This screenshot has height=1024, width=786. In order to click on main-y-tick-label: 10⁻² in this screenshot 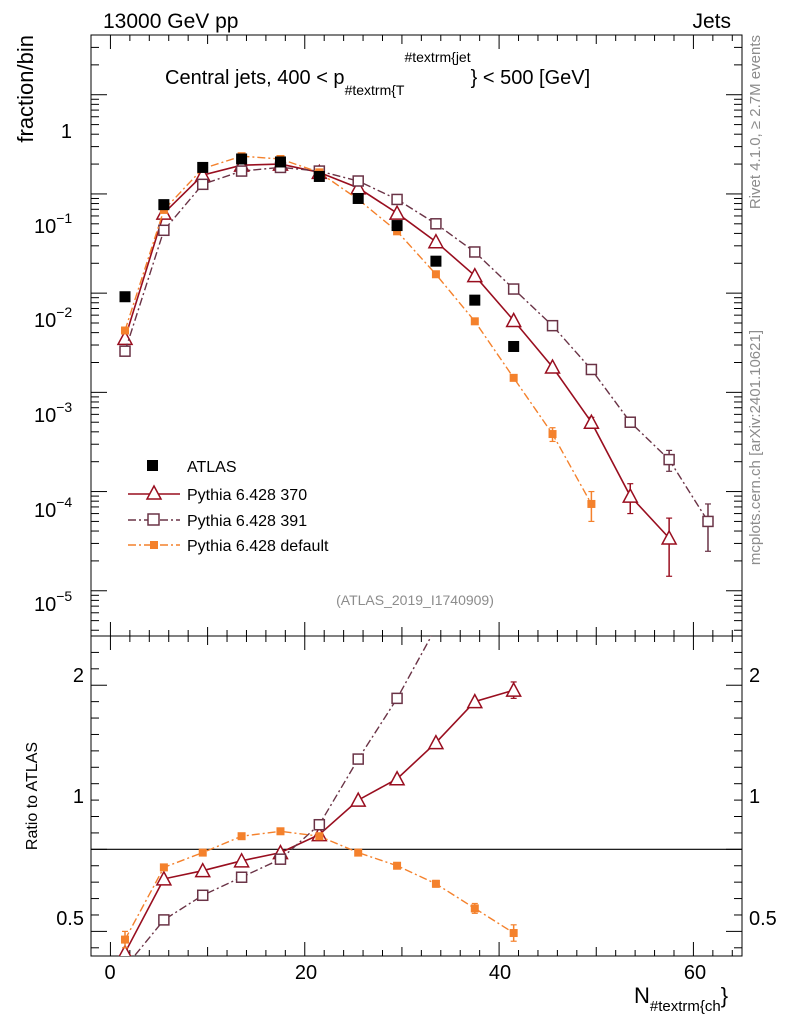, I will do `click(53, 318)`.